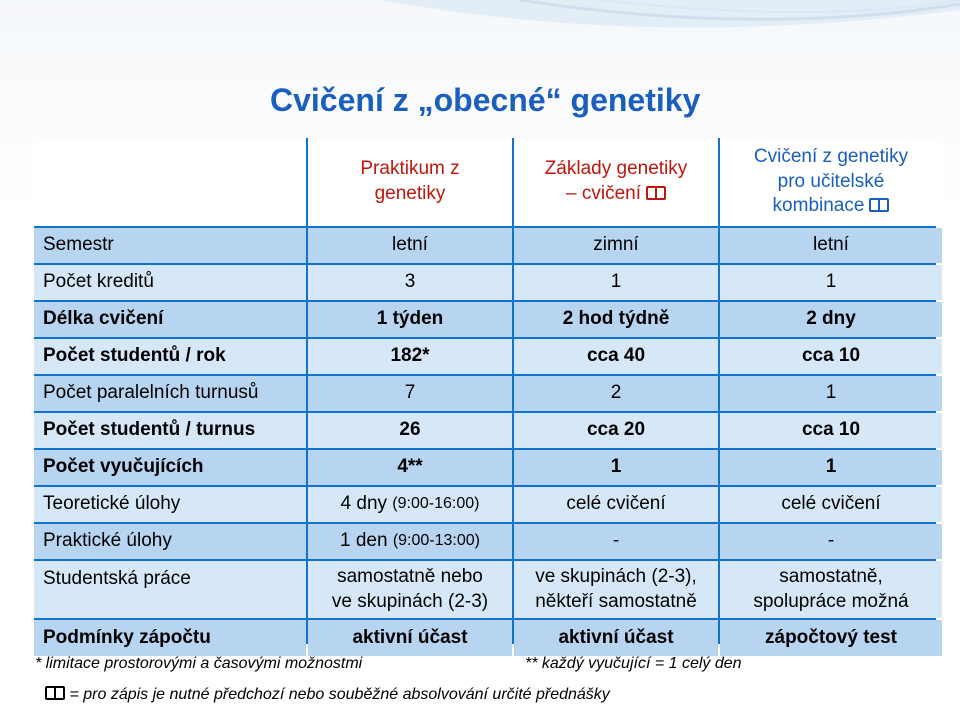 The width and height of the screenshot is (960, 720). Describe the element at coordinates (410, 393) in the screenshot. I see `table-cell: 7` at that location.